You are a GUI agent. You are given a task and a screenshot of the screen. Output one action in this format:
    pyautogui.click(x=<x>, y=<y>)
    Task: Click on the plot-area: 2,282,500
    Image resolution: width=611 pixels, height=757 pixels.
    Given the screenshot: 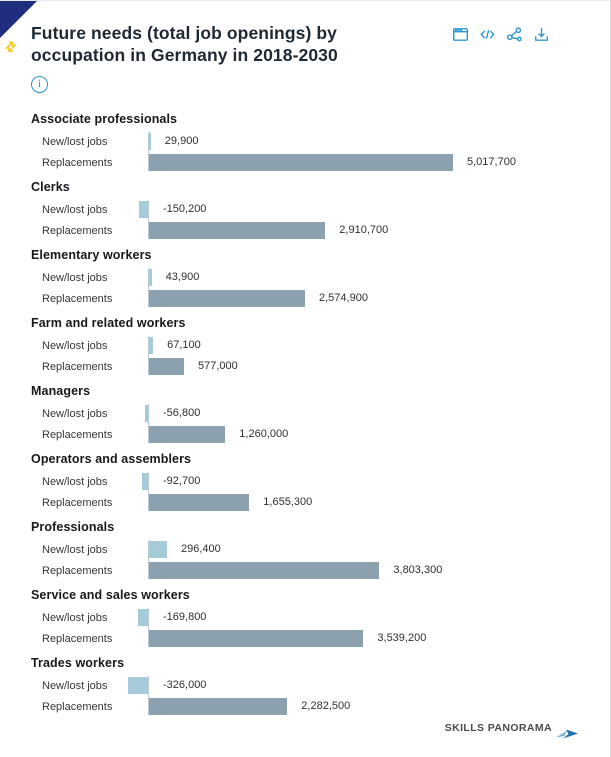 What is the action you would take?
    pyautogui.click(x=369, y=706)
    